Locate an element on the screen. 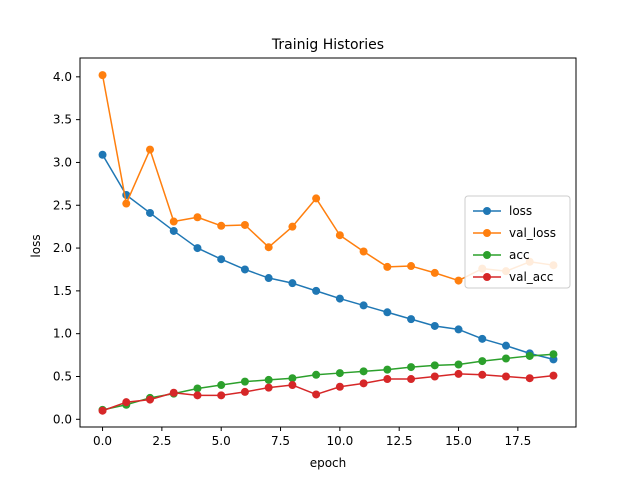  x-tick-label: 15.0 is located at coordinates (458, 441).